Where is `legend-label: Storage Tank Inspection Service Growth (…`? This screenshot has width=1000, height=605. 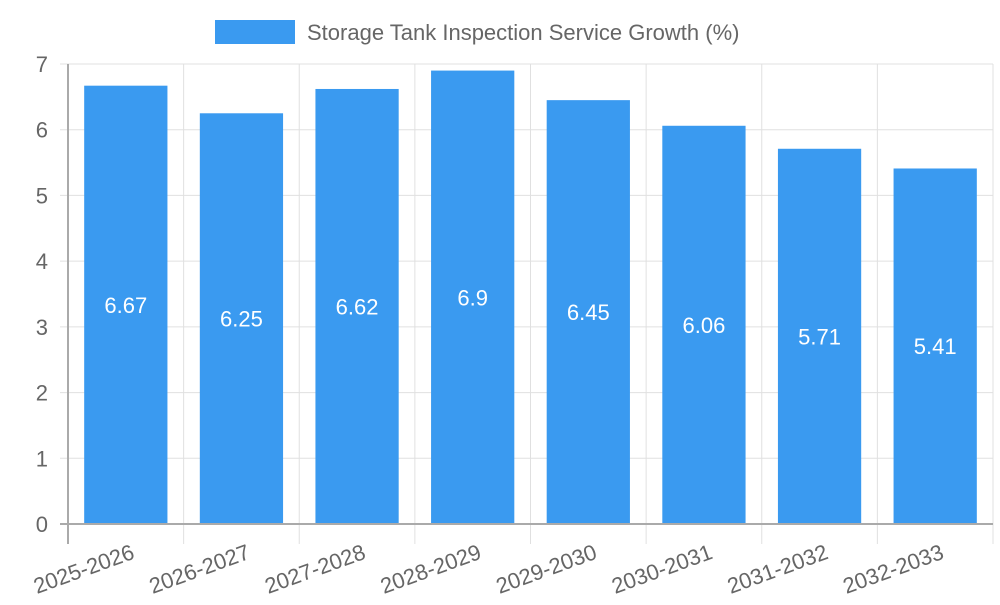
legend-label: Storage Tank Inspection Service Growth (… is located at coordinates (523, 32).